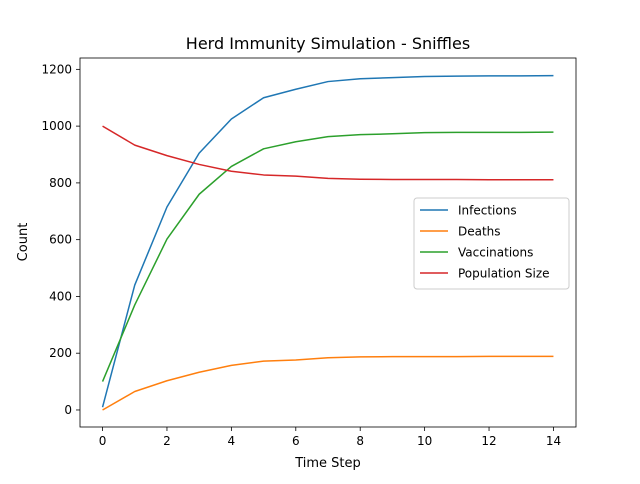 This screenshot has height=484, width=640. I want to click on y-axis-ticks: 0 200 400 600 800 1000 1200, so click(60, 239).